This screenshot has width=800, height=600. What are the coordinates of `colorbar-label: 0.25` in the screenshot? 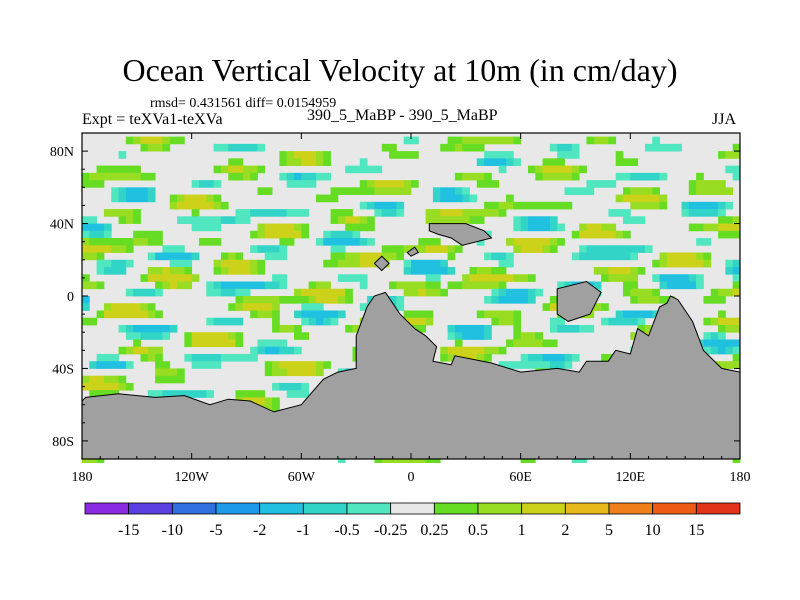 It's located at (434, 530).